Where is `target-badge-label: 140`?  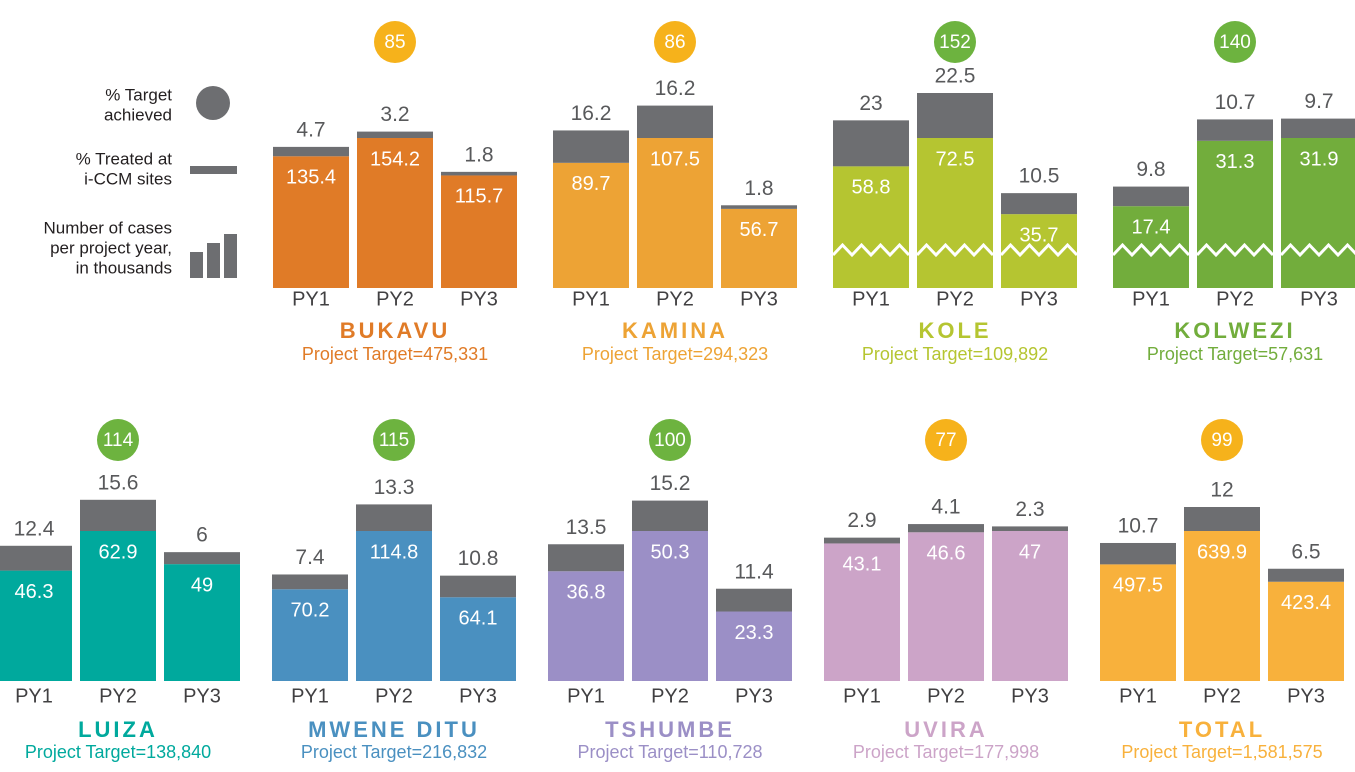
target-badge-label: 140 is located at coordinates (1235, 42).